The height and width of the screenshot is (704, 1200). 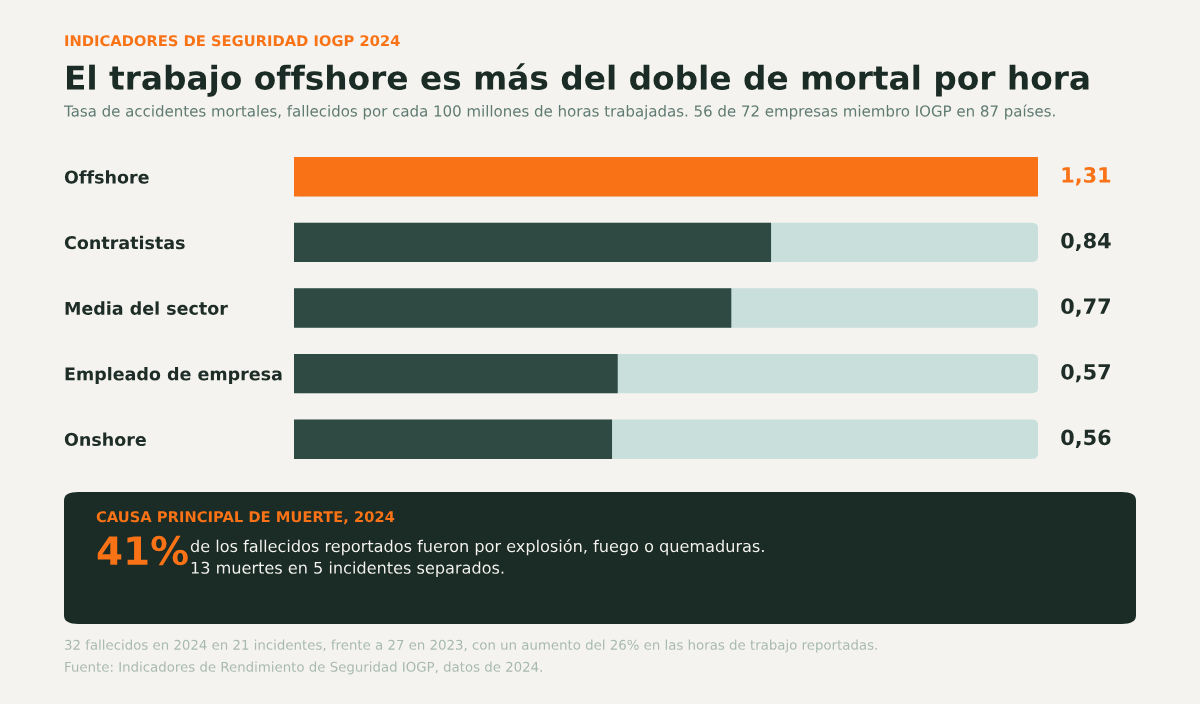 What do you see at coordinates (1085, 373) in the screenshot?
I see `data-label: 0,57` at bounding box center [1085, 373].